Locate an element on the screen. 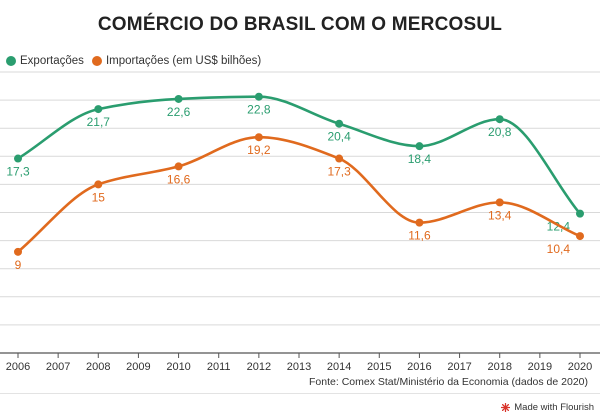 The image size is (600, 417). data-label-importacoes: 9 is located at coordinates (18, 265).